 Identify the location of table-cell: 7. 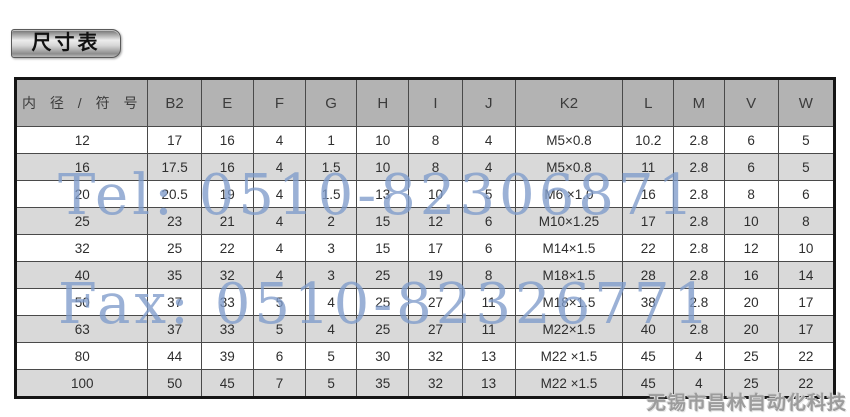
(279, 383).